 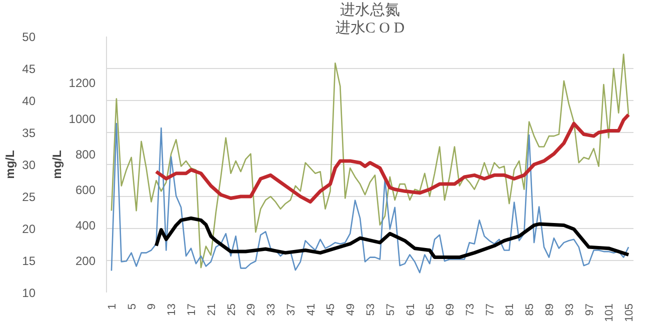 What do you see at coordinates (430, 309) in the screenshot?
I see `x-tick-label: 65` at bounding box center [430, 309].